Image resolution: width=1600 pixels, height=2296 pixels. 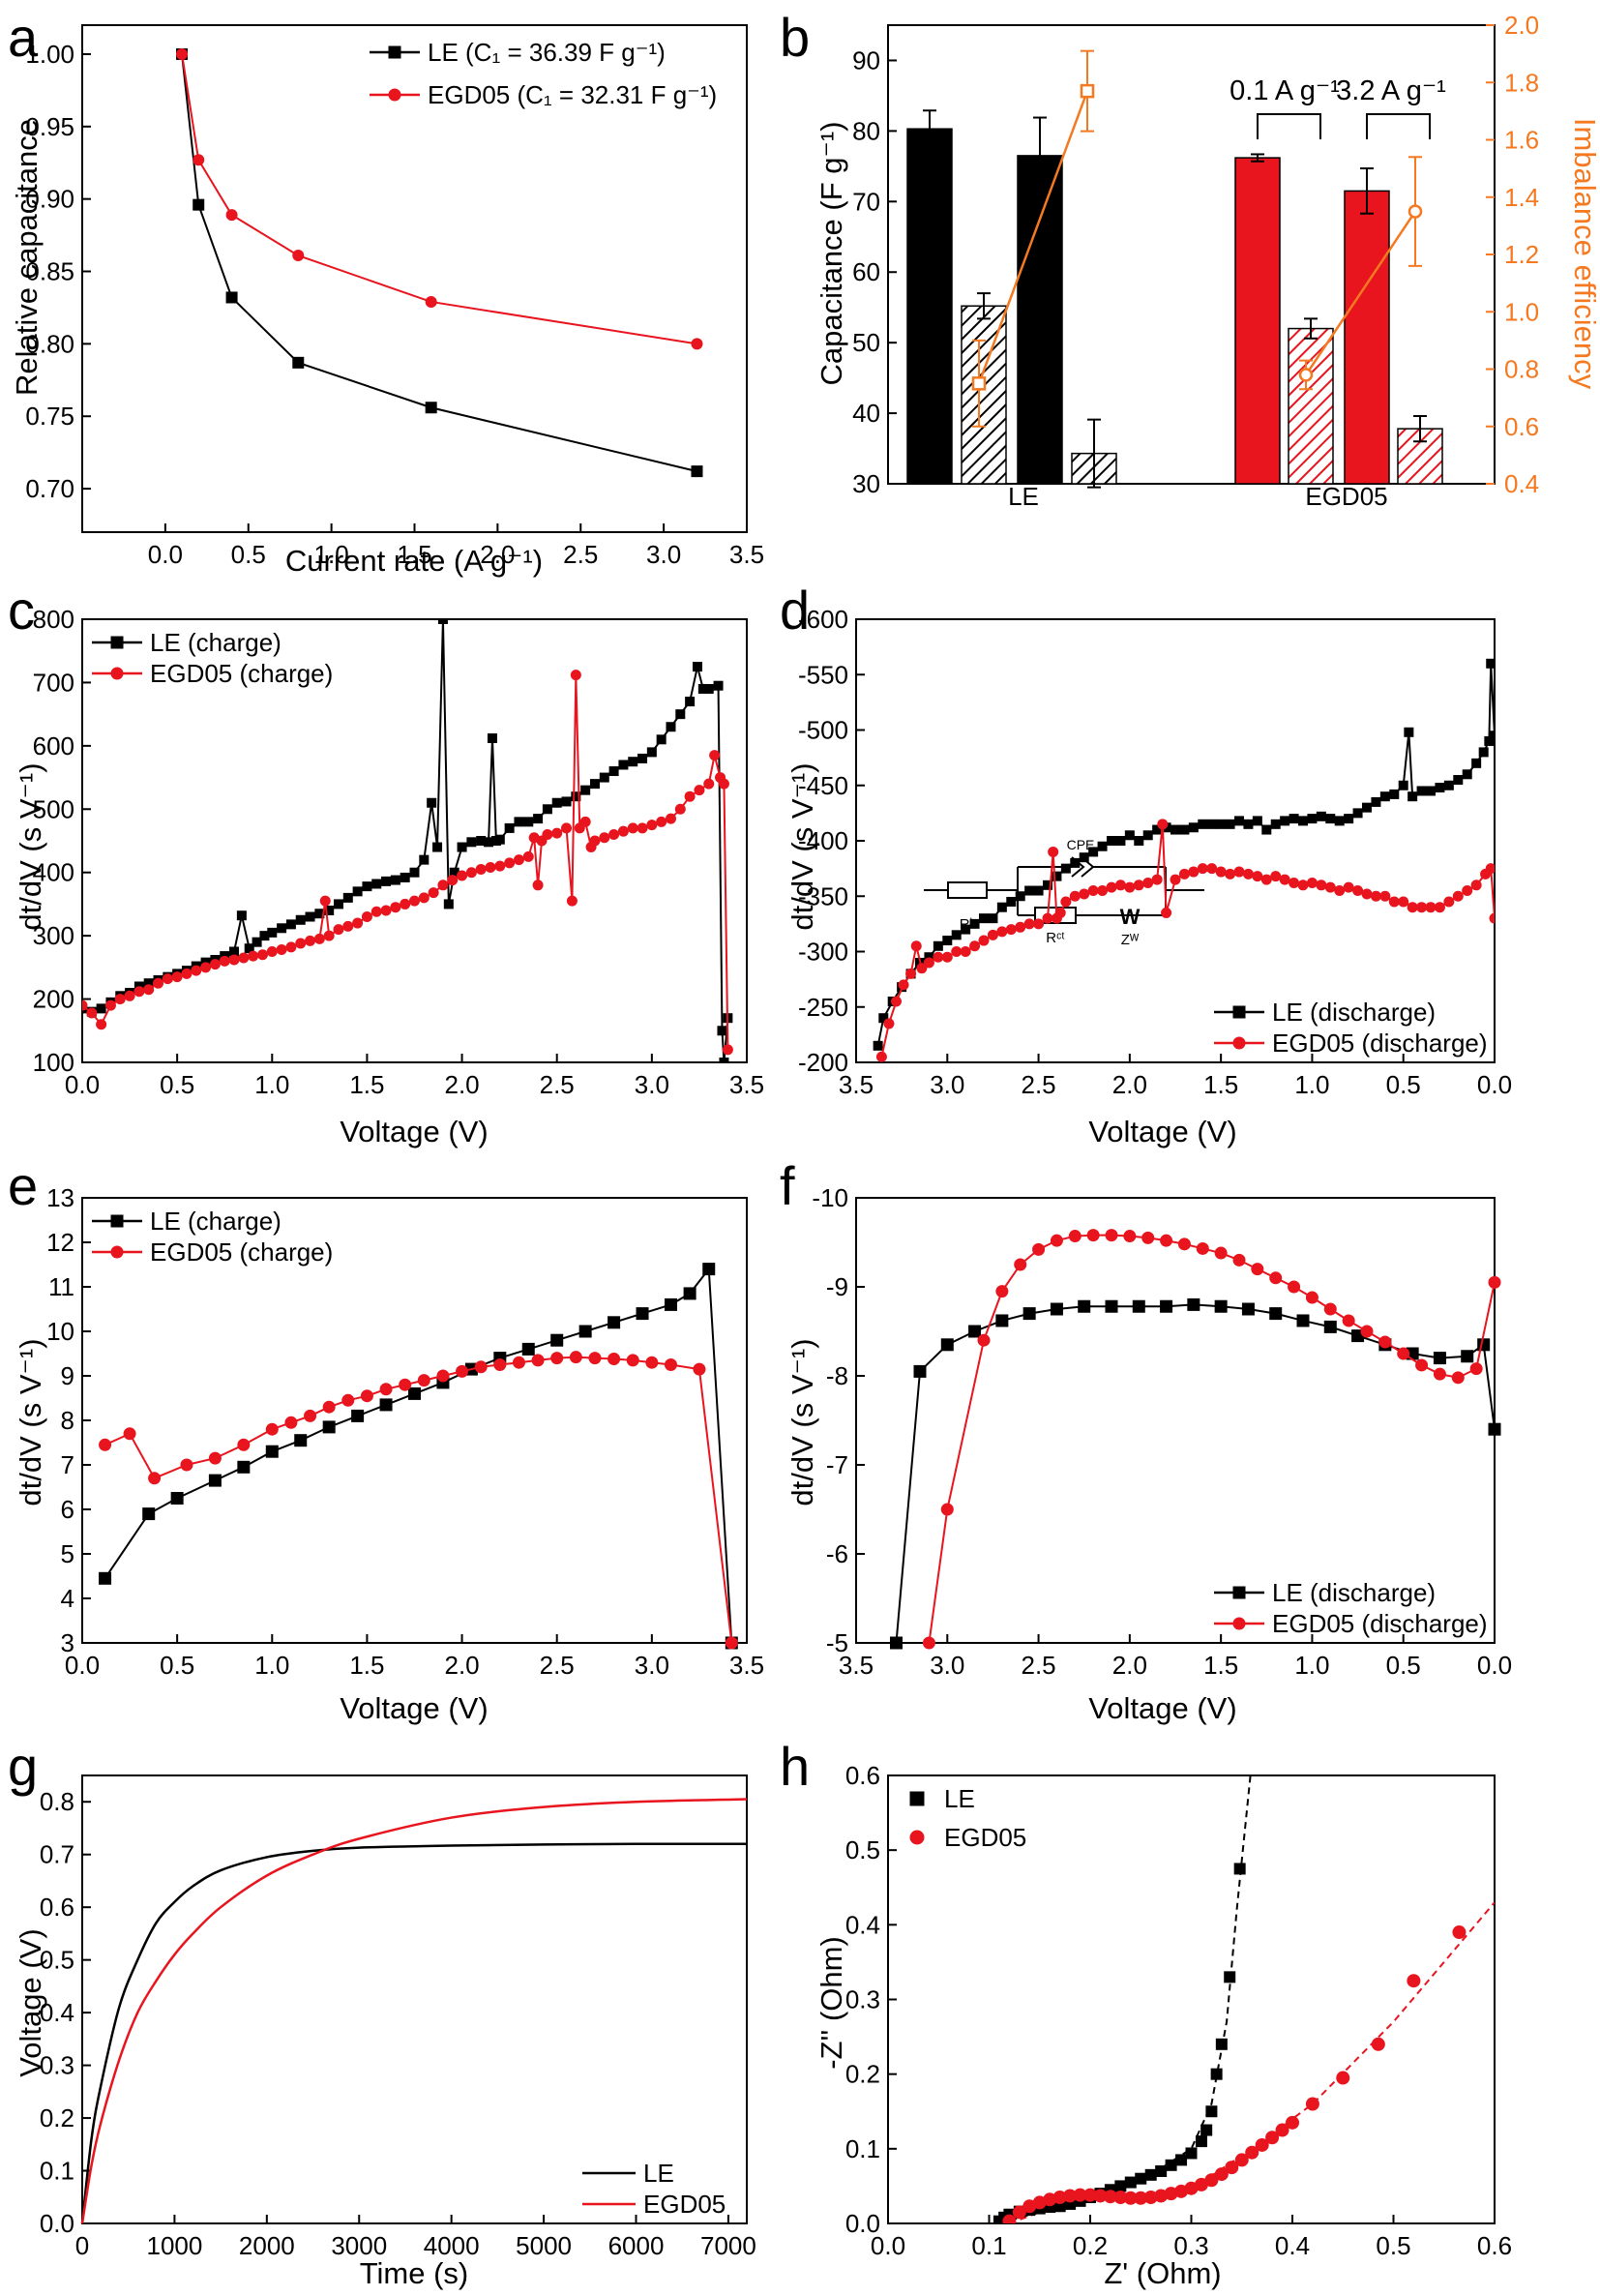 I want to click on data-point-legend-f, so click(x=1239, y=1592).